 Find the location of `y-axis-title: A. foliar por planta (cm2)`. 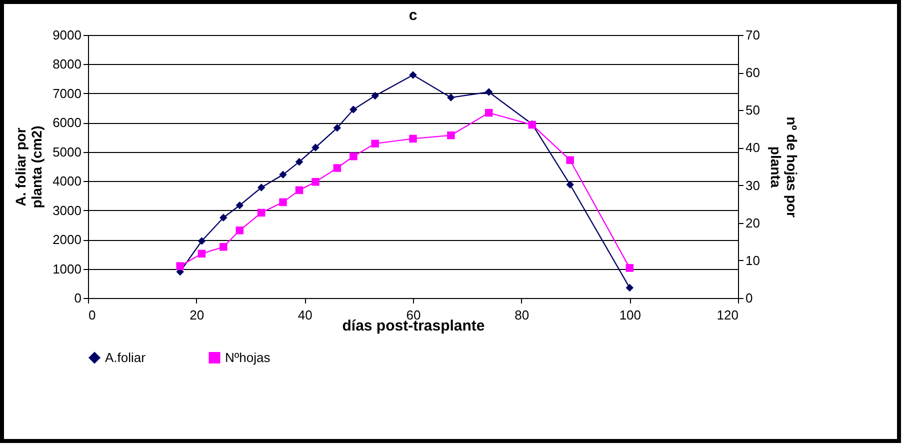

y-axis-title: A. foliar por planta (cm2) is located at coordinates (28, 167).